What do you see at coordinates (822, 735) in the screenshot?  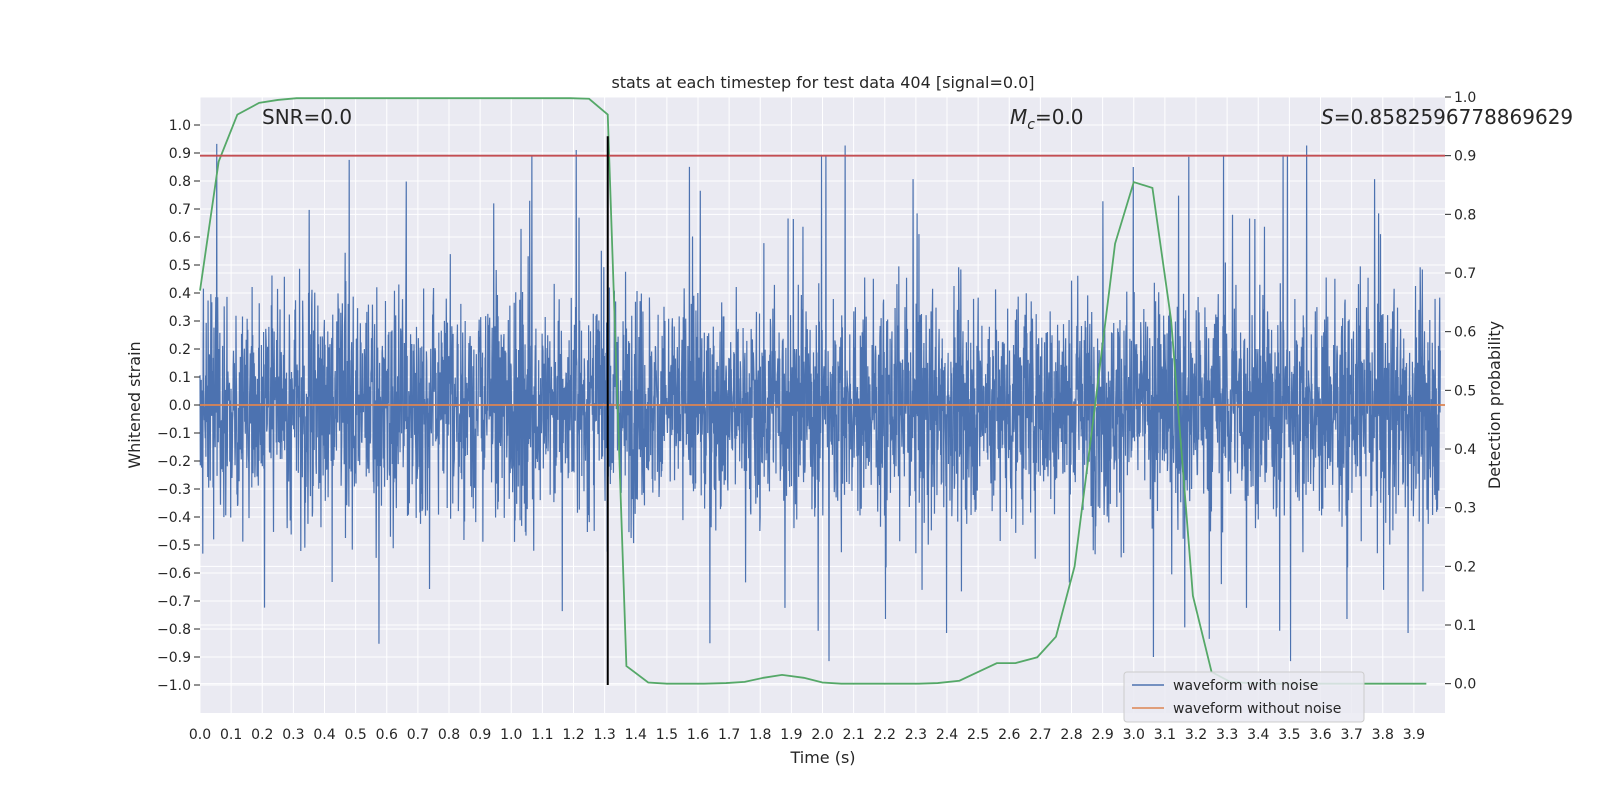 I see `x-tick-label: 2.0` at bounding box center [822, 735].